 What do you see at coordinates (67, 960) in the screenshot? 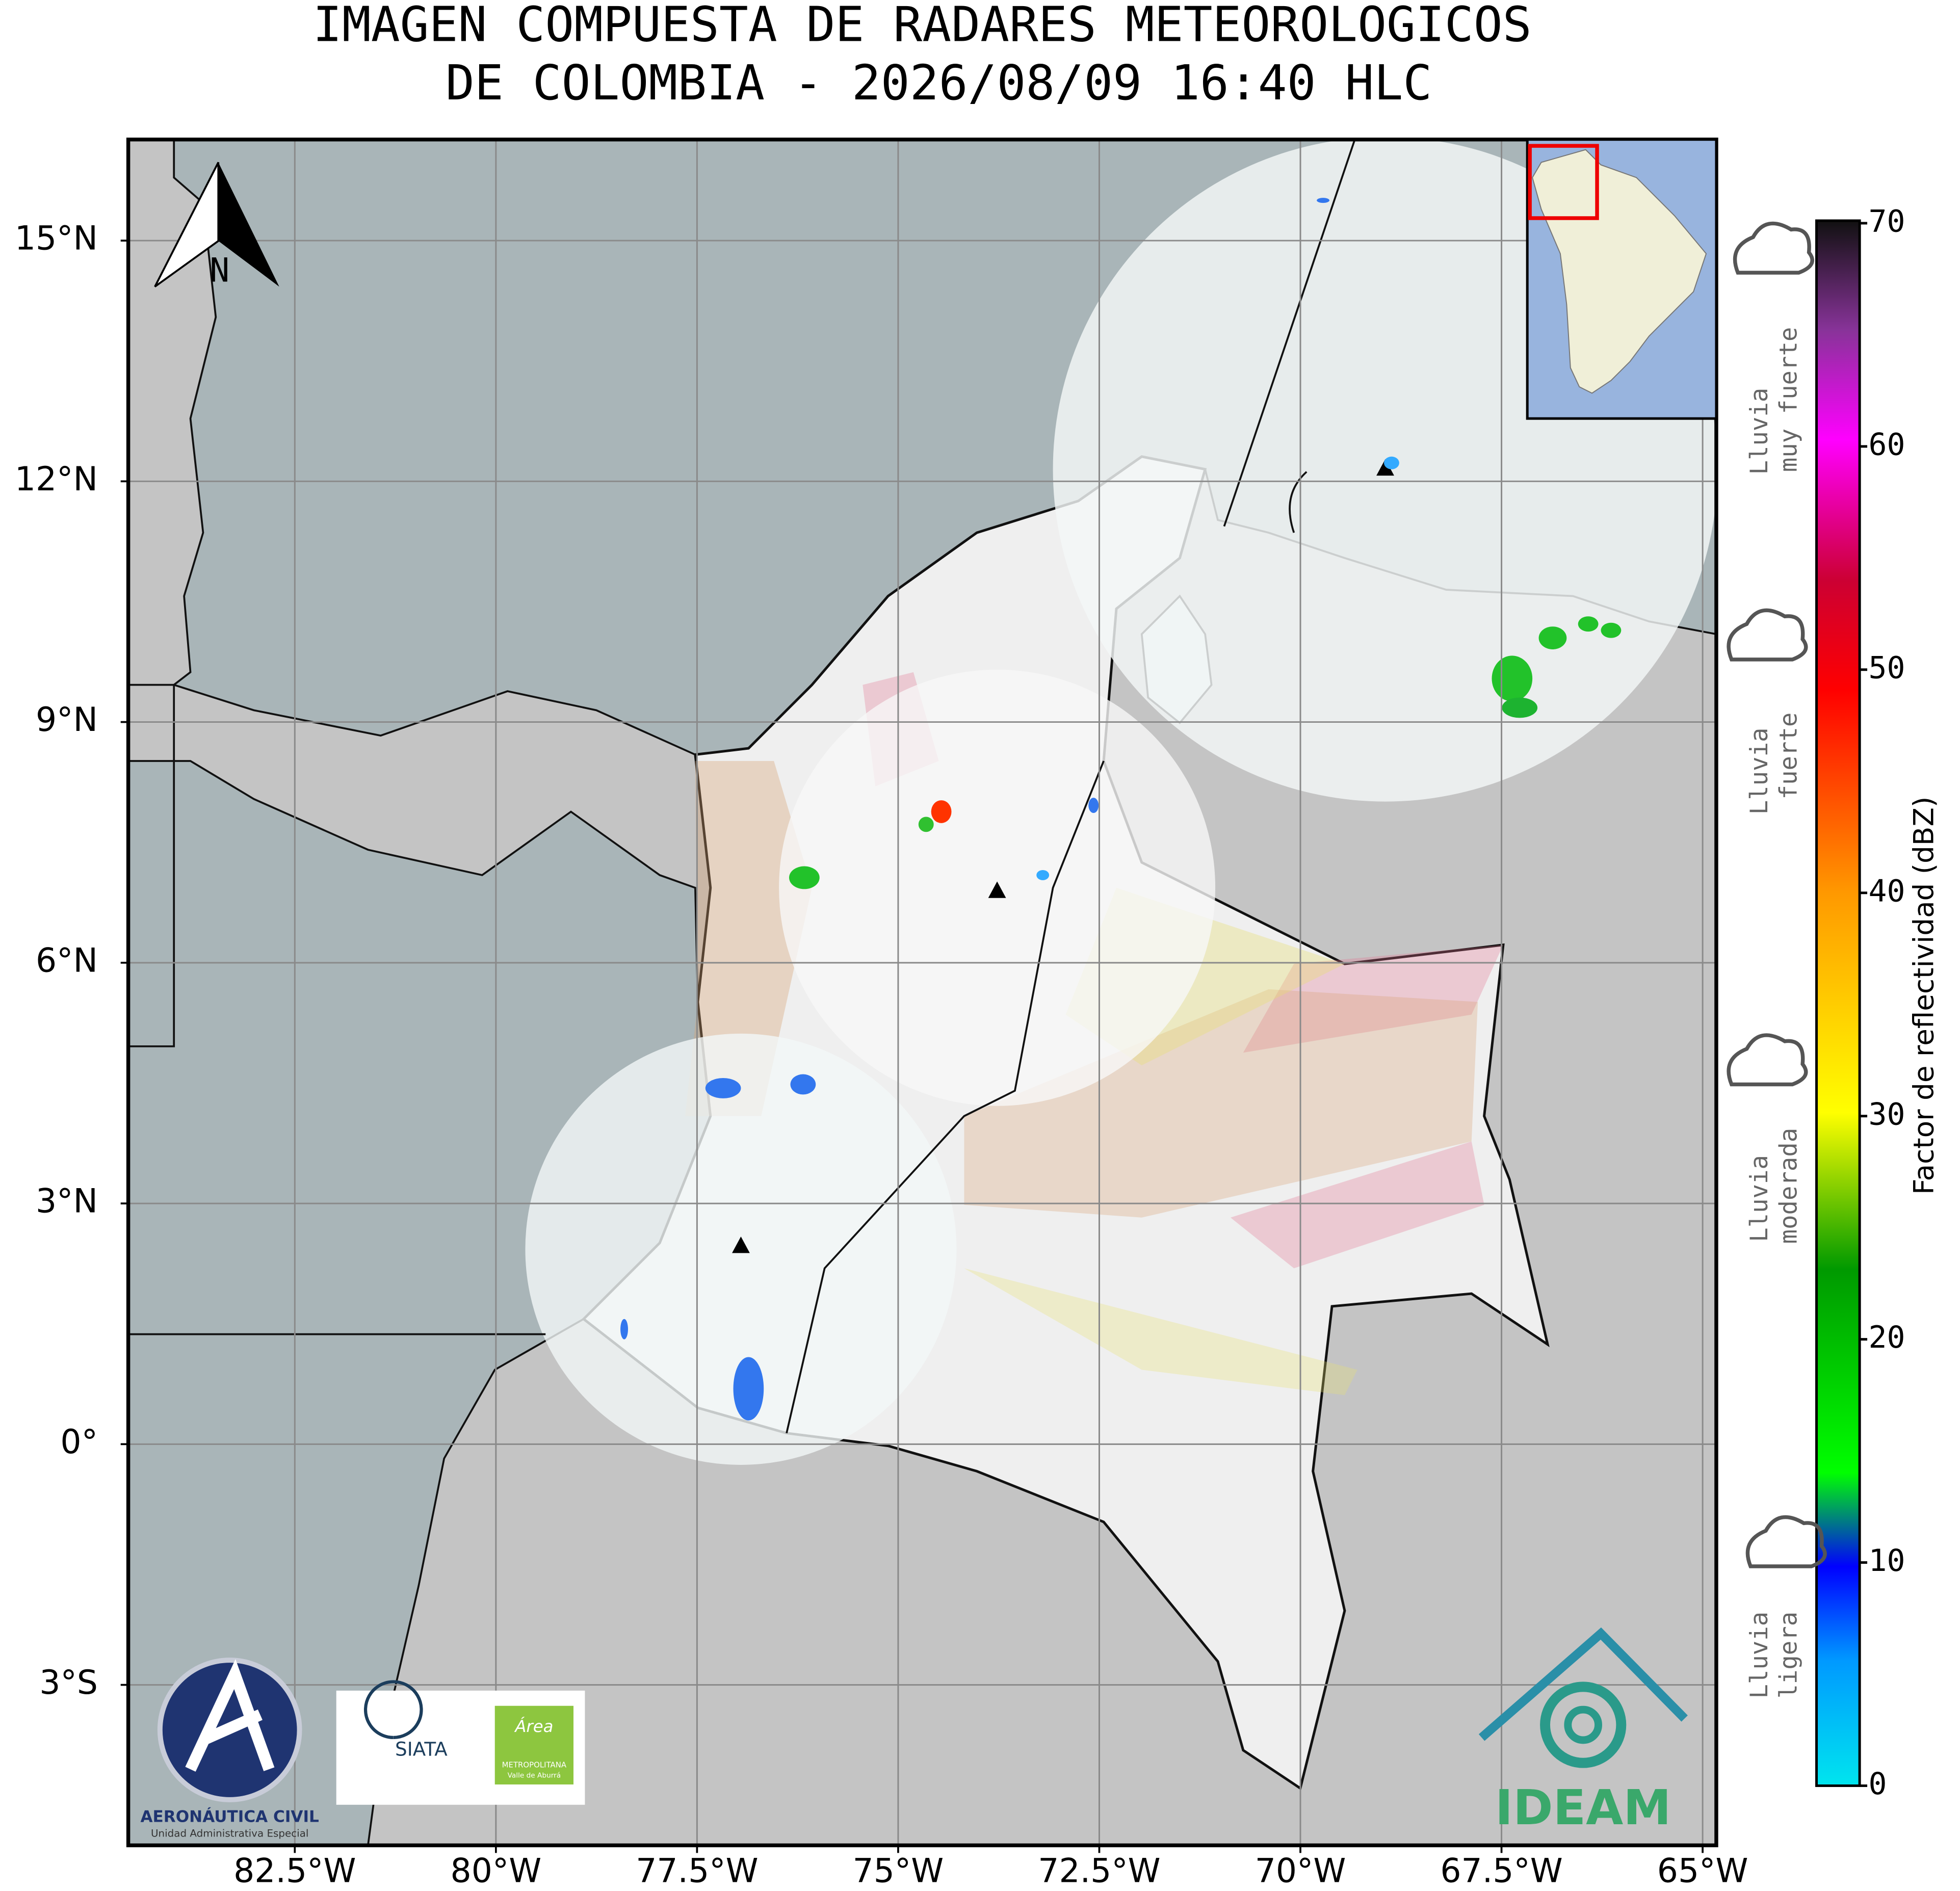
I see `y-tick-label: 6°N` at bounding box center [67, 960].